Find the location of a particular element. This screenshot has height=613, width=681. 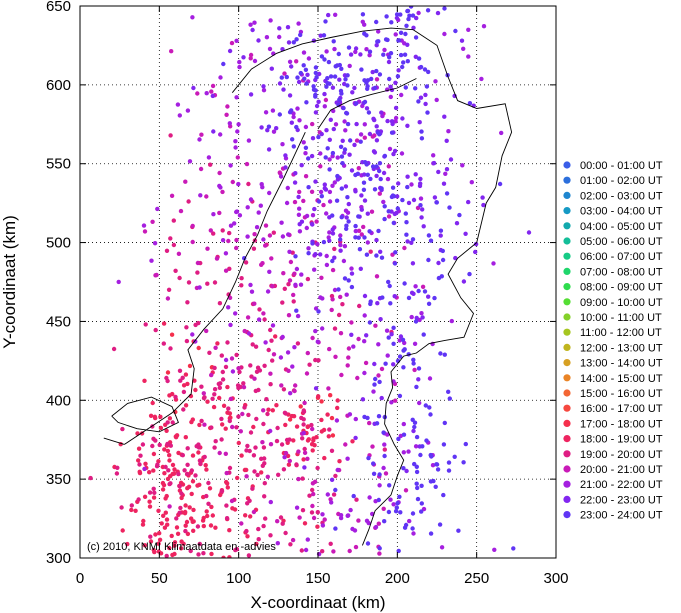

legend-entry: 09:00 - 10:00 UT is located at coordinates (613, 303).